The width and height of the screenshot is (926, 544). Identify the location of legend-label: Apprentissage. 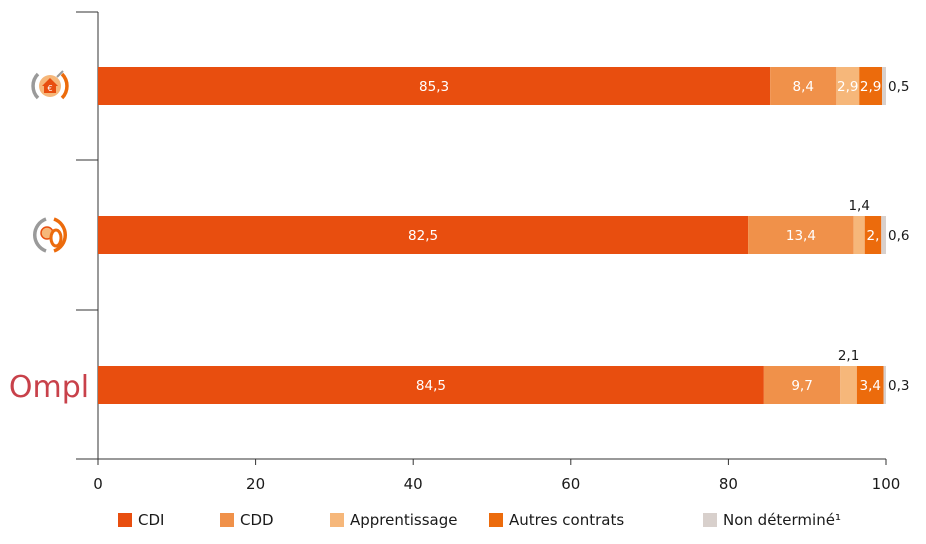
(404, 520).